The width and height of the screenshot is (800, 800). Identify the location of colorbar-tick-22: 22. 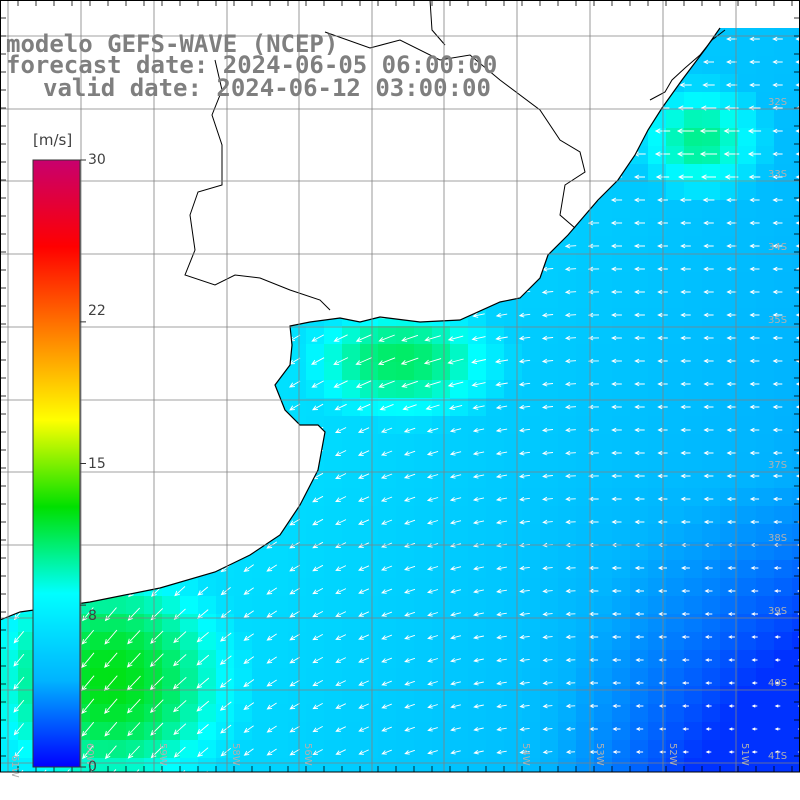
(97, 311).